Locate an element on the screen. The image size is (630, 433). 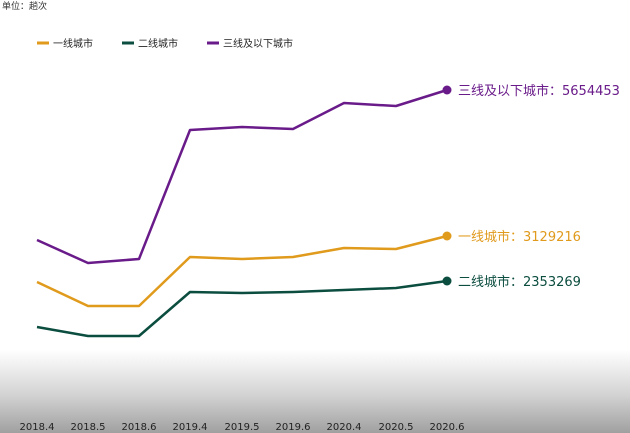
legend-label: 一线城市 is located at coordinates (73, 43).